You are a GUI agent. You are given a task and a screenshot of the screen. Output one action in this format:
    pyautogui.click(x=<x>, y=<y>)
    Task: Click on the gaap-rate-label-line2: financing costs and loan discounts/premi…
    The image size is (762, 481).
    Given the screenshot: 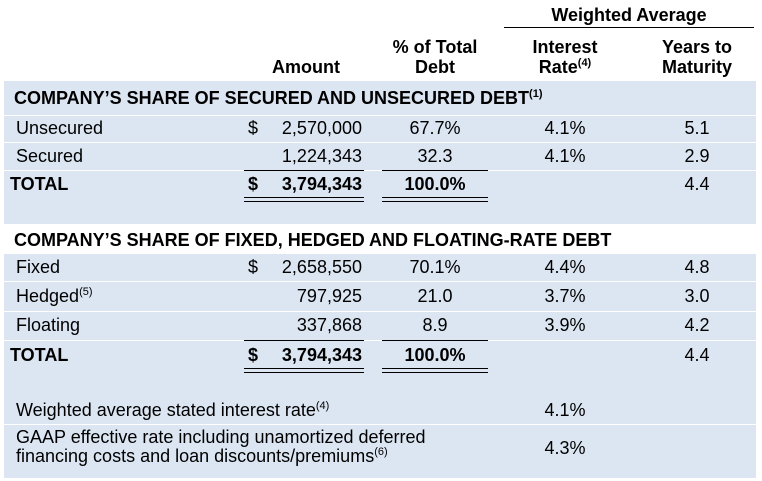 What is the action you would take?
    pyautogui.click(x=202, y=456)
    